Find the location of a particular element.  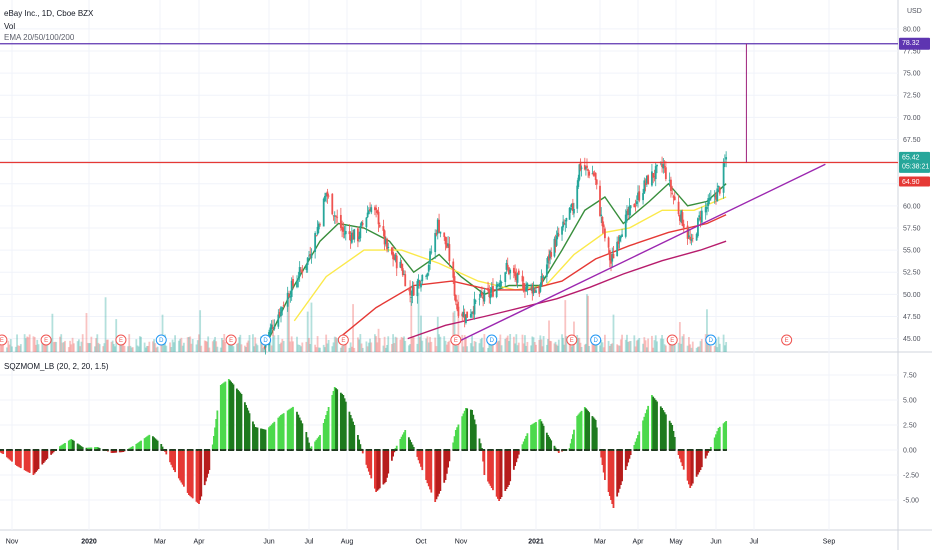

price-axis-tick-label: 52.50 is located at coordinates (912, 273).